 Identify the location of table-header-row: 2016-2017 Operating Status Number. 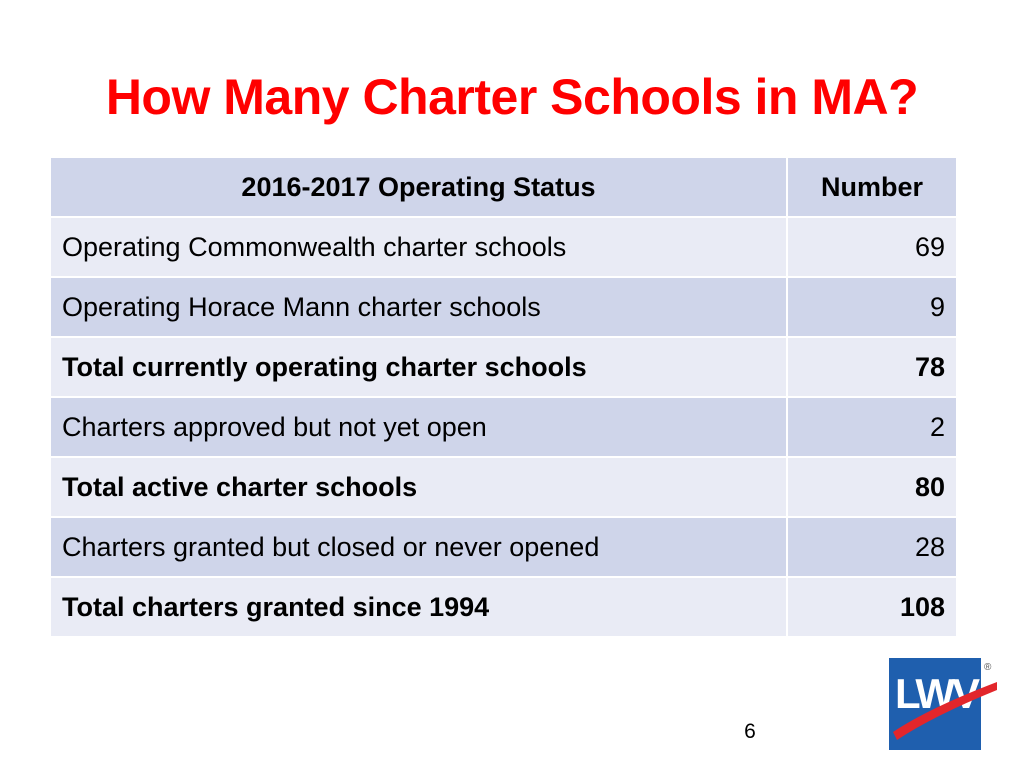
(503, 188).